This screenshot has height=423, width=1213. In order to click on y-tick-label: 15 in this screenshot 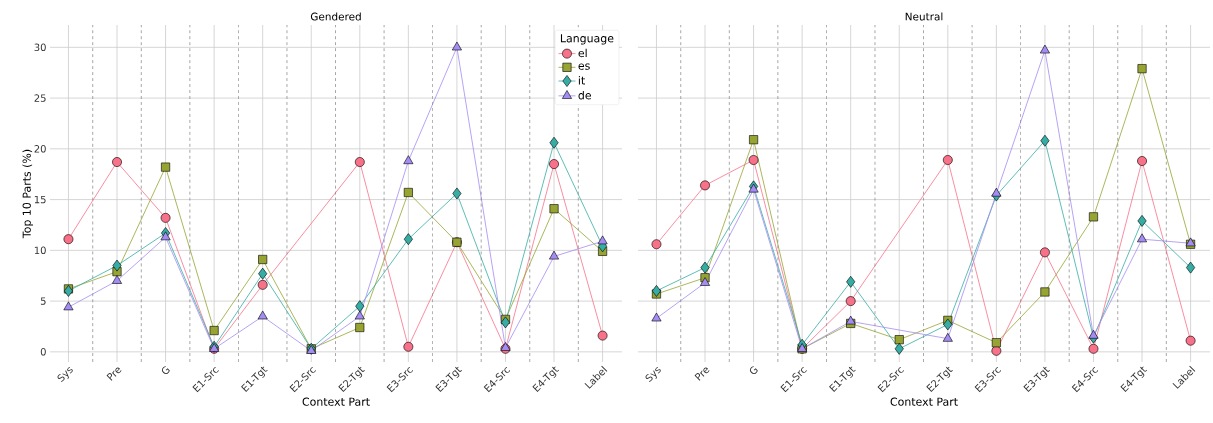, I will do `click(40, 199)`.